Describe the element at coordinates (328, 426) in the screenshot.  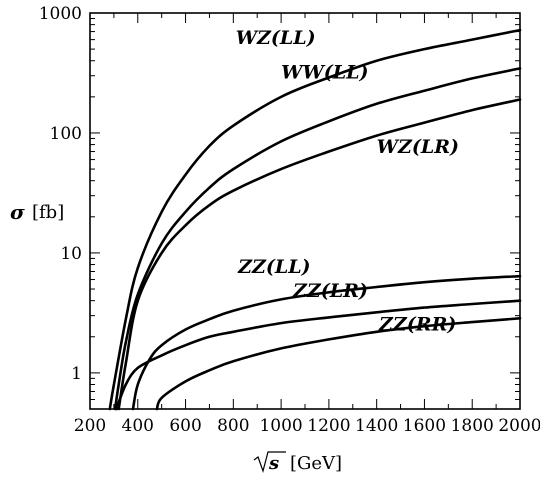
I see `x-tick-label: 1200` at that location.